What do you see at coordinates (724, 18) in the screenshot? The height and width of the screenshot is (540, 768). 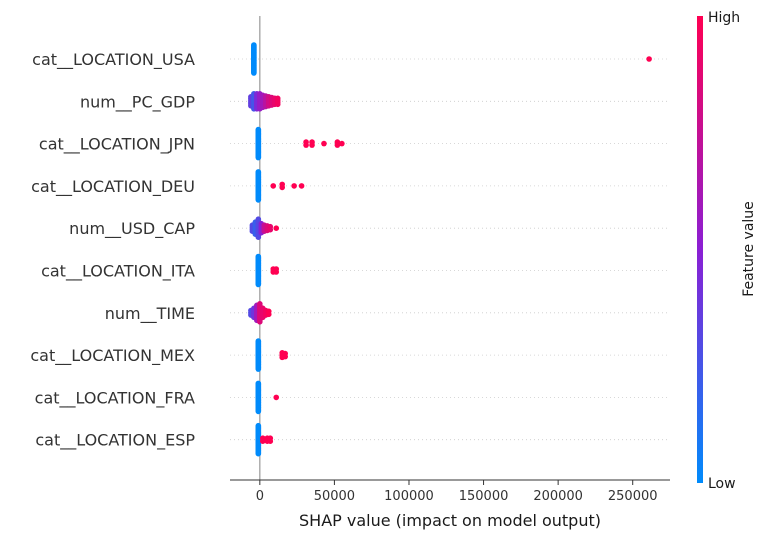 I see `colorbar-high-label: High` at bounding box center [724, 18].